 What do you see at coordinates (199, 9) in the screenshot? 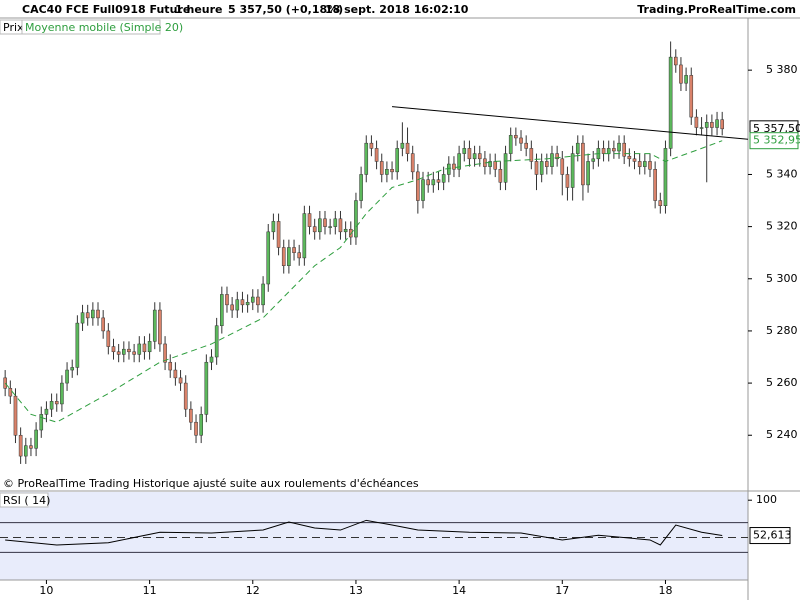
I see `period: 1 heure` at bounding box center [199, 9].